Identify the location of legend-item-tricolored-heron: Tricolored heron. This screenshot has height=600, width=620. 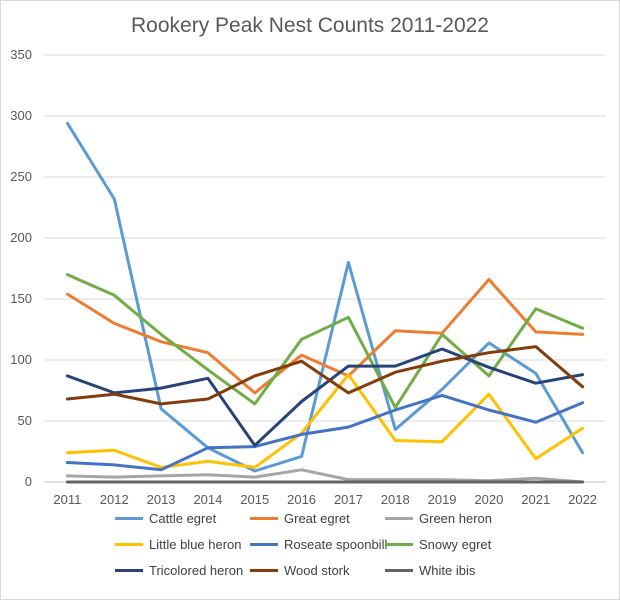
(179, 570).